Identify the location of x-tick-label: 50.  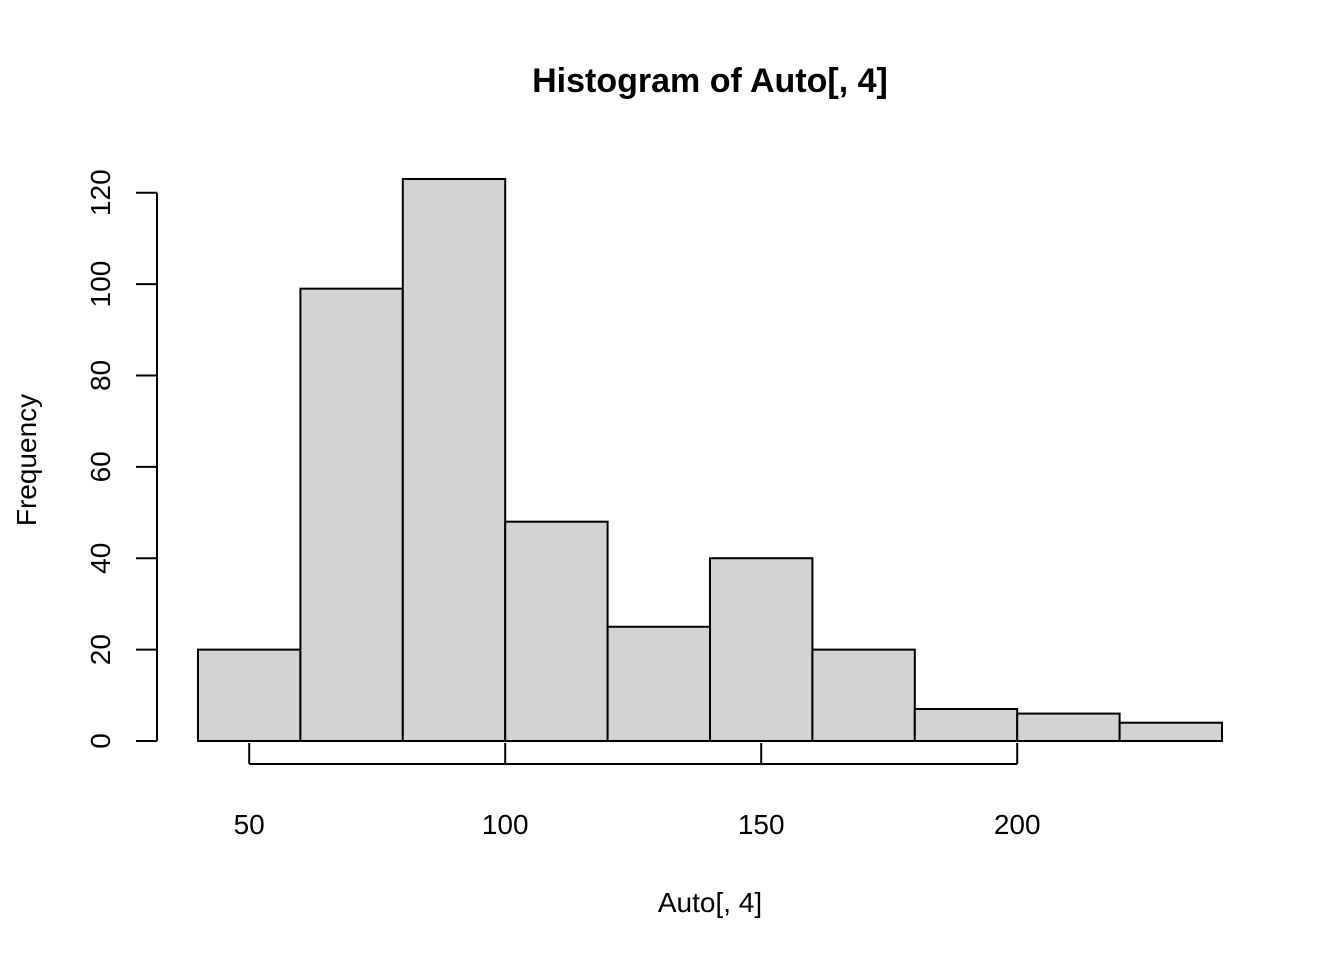
(249, 824).